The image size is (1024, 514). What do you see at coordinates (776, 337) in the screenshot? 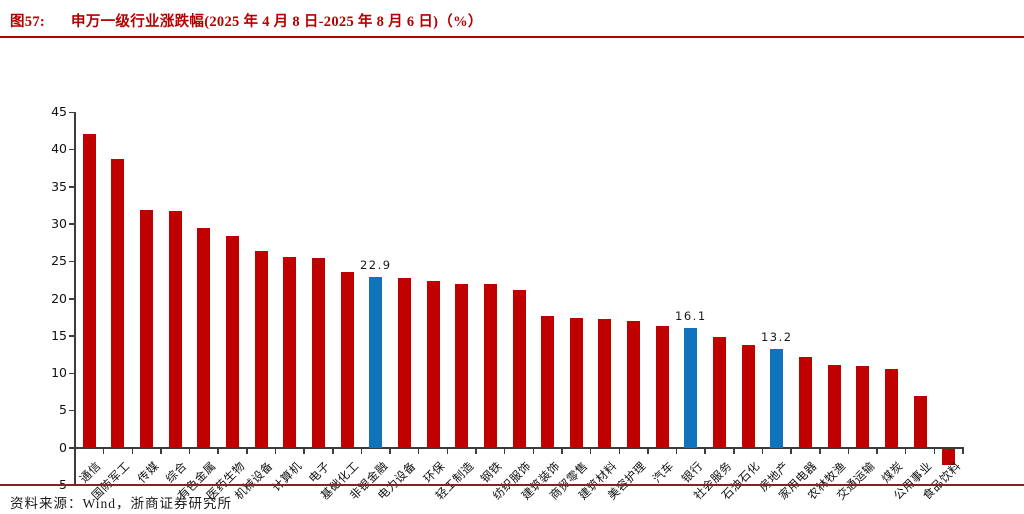
I see `bar-value-label: 13.2` at bounding box center [776, 337].